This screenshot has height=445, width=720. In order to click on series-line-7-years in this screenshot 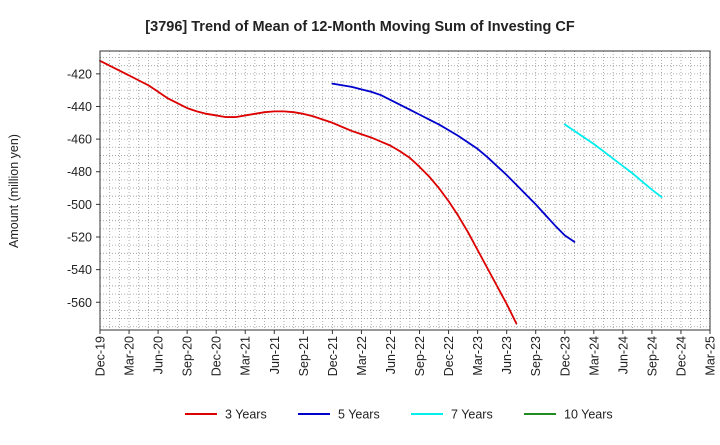, I will do `click(613, 160)`.